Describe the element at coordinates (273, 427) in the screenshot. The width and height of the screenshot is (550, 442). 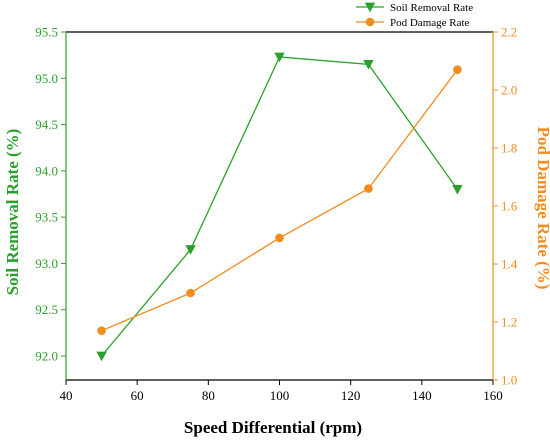
I see `x-axis-label: Speed Differential (rpm)` at that location.